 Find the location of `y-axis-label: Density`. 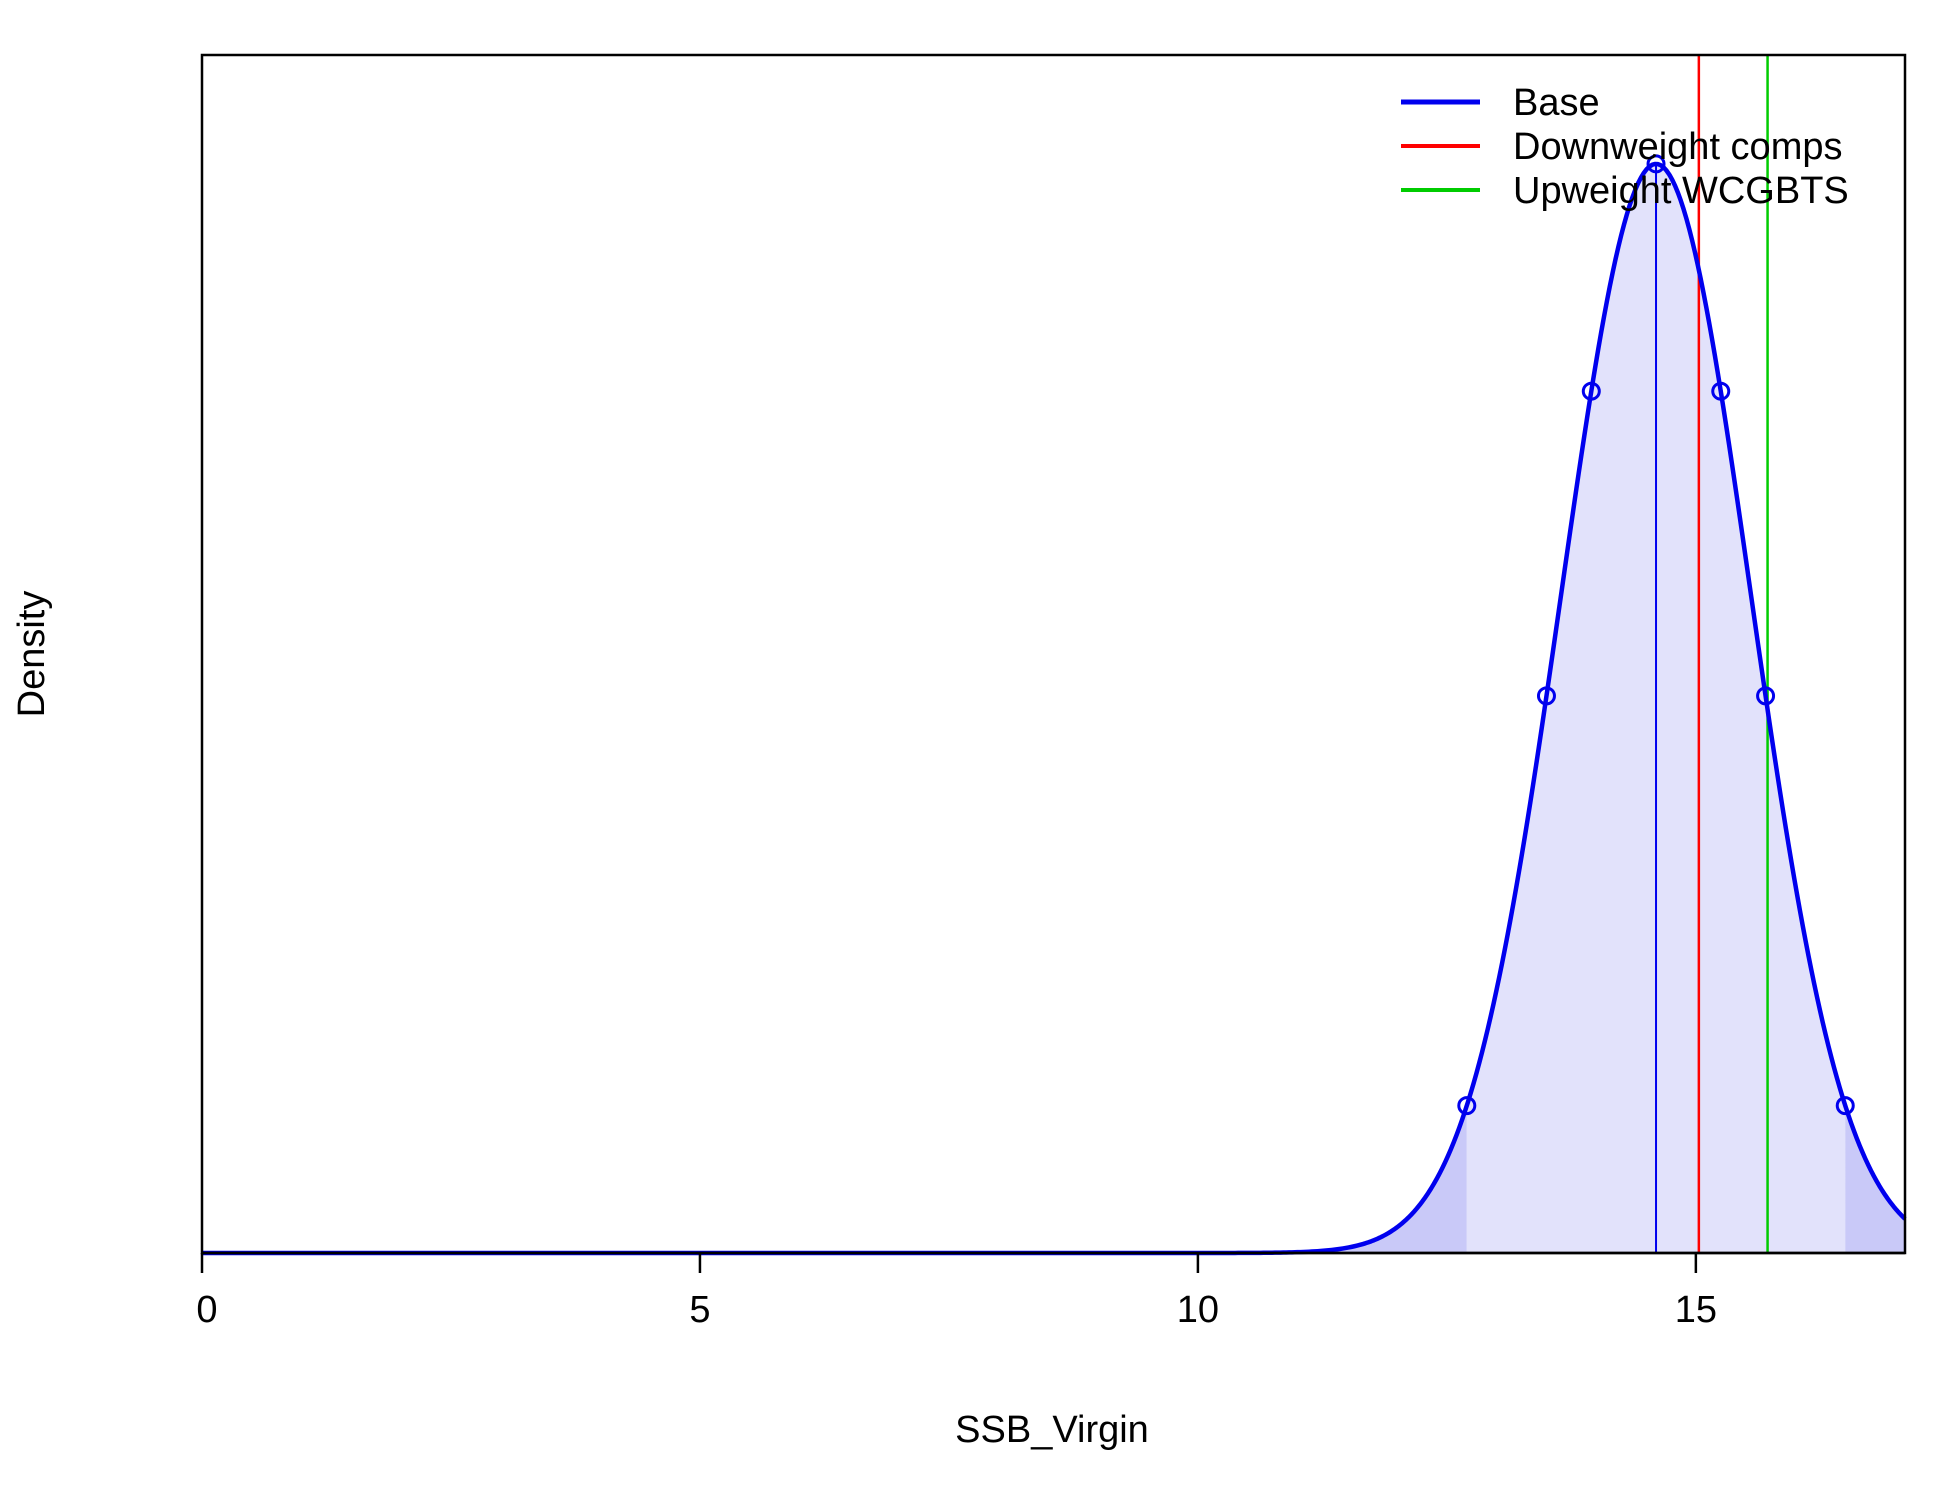

y-axis-label: Density is located at coordinates (32, 654).